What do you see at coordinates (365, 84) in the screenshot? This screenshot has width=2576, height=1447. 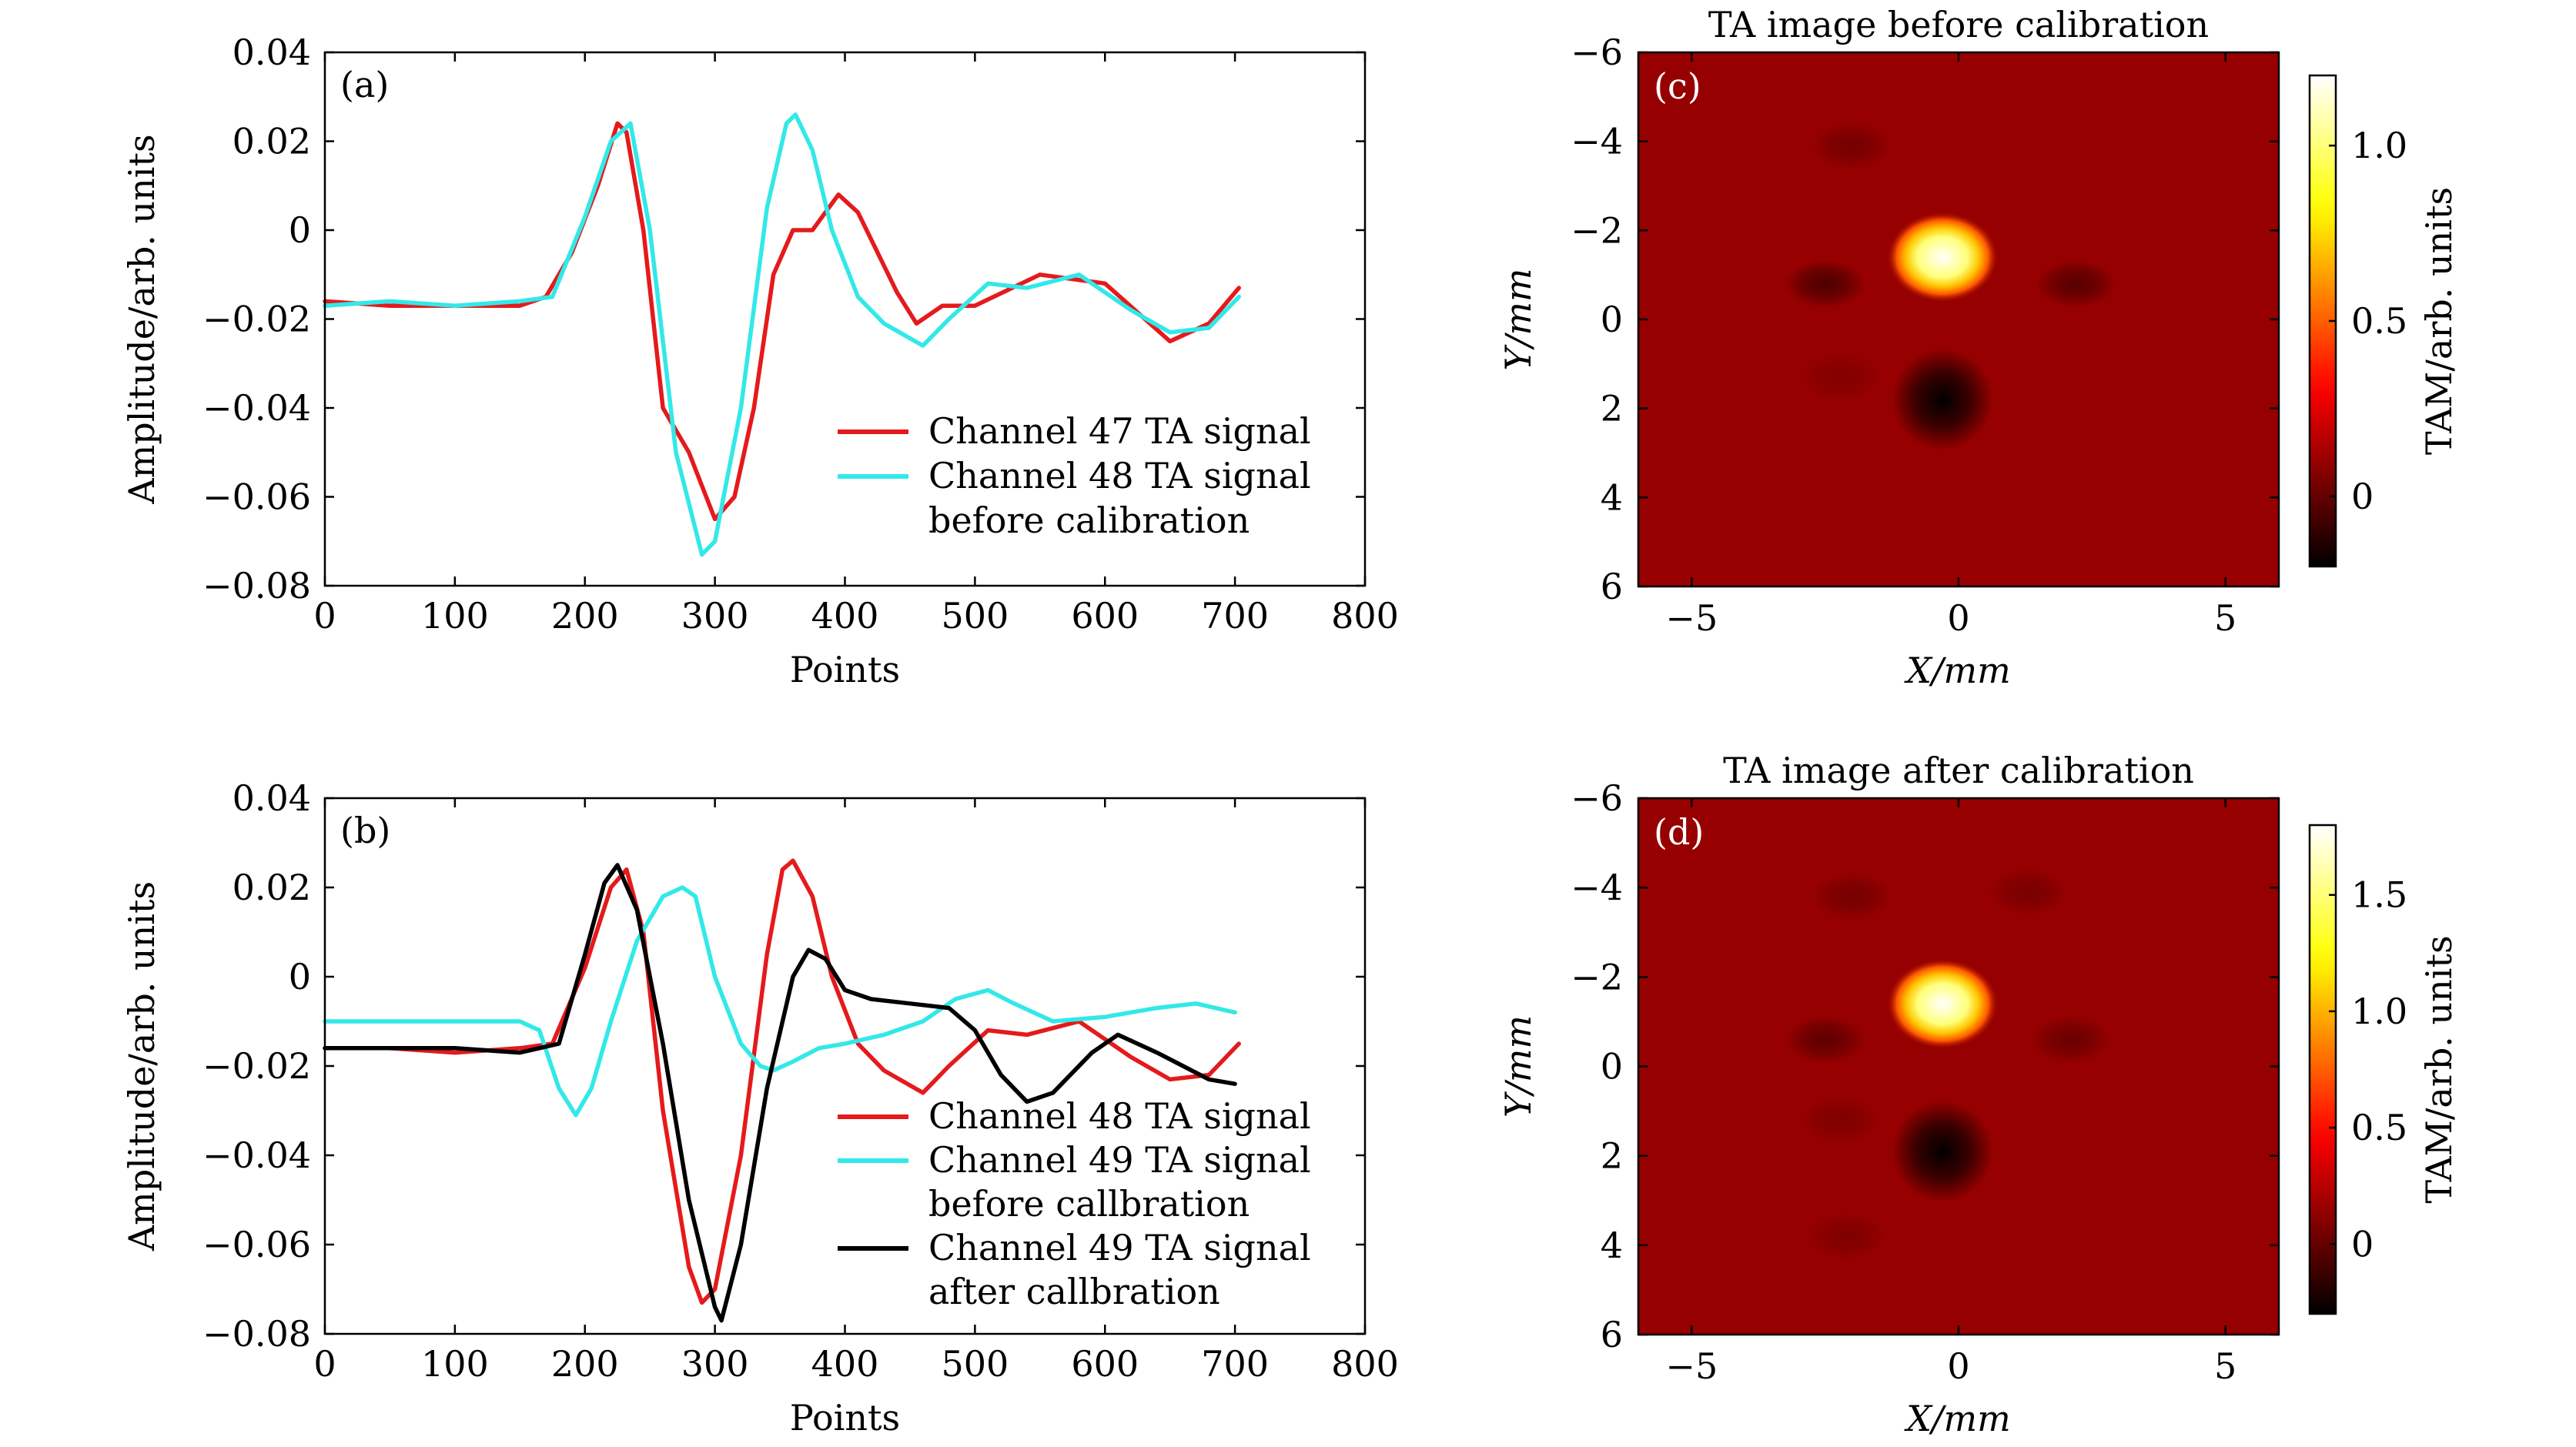 I see `panel-label: (a)` at bounding box center [365, 84].